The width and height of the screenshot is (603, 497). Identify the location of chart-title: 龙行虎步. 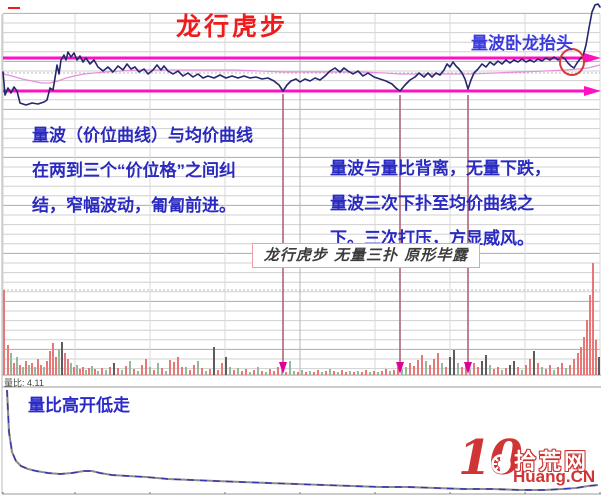
(232, 27).